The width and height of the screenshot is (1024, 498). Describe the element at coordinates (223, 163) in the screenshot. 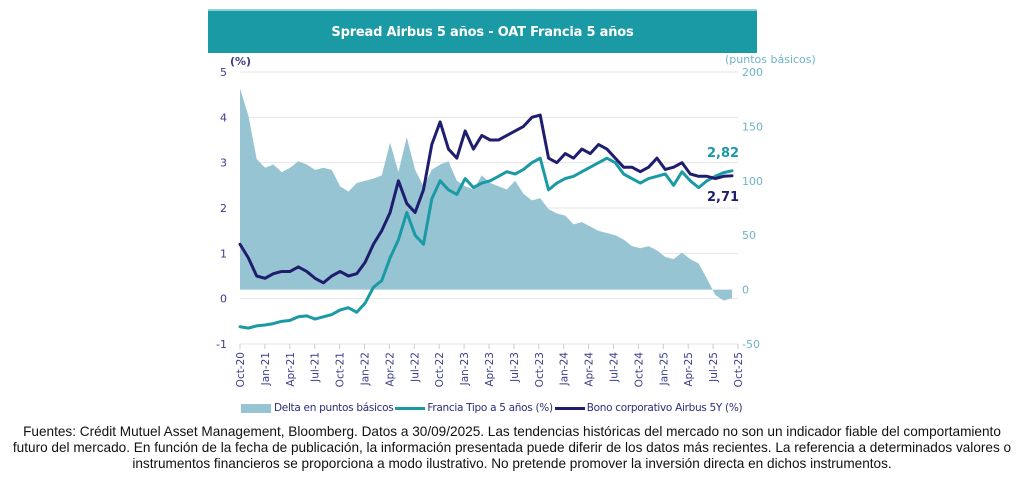

I see `left-axis-tick-label: 3` at that location.